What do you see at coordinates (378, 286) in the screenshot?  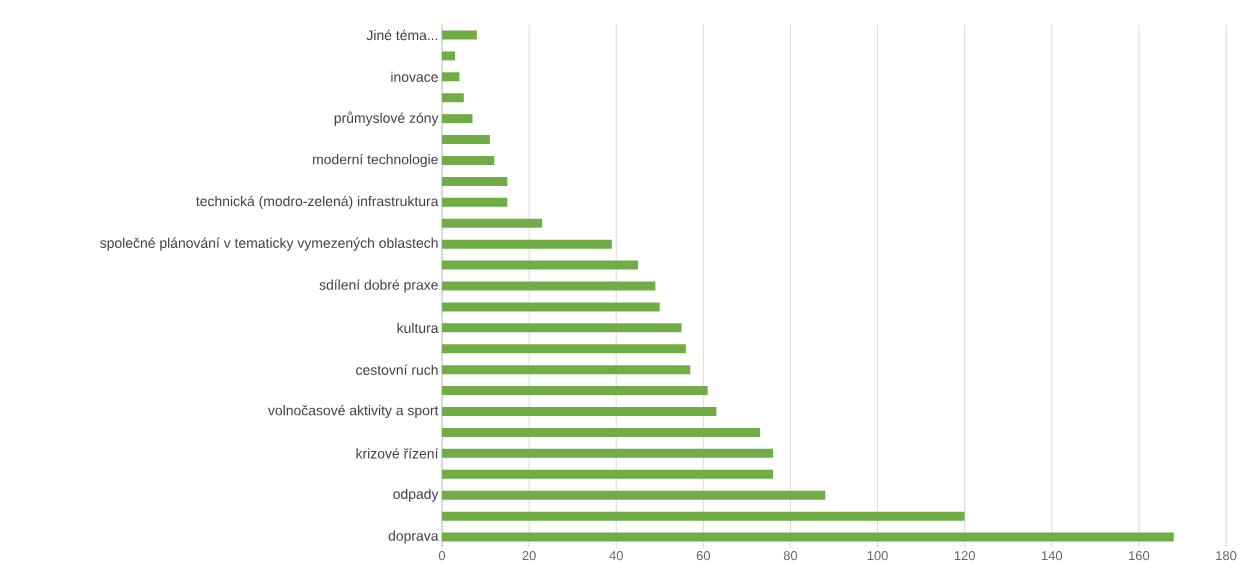 I see `y-tick-label: sdílení dobré praxe` at bounding box center [378, 286].